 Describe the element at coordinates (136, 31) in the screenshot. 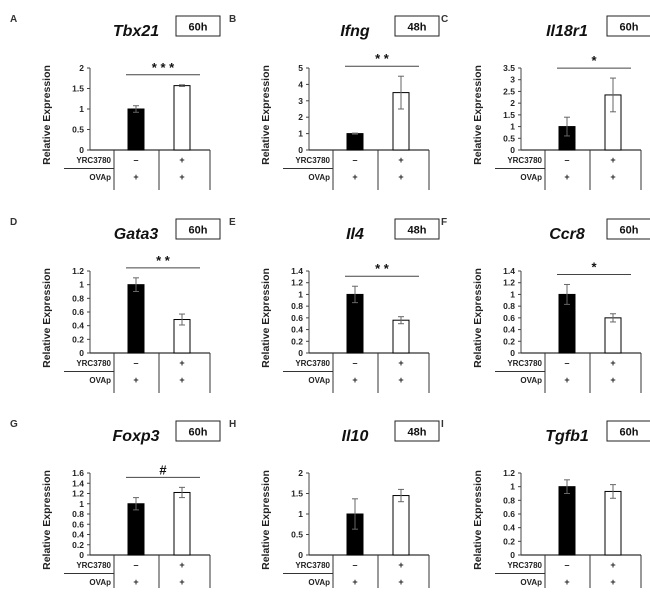

I see `gene-title: Tbx21` at that location.